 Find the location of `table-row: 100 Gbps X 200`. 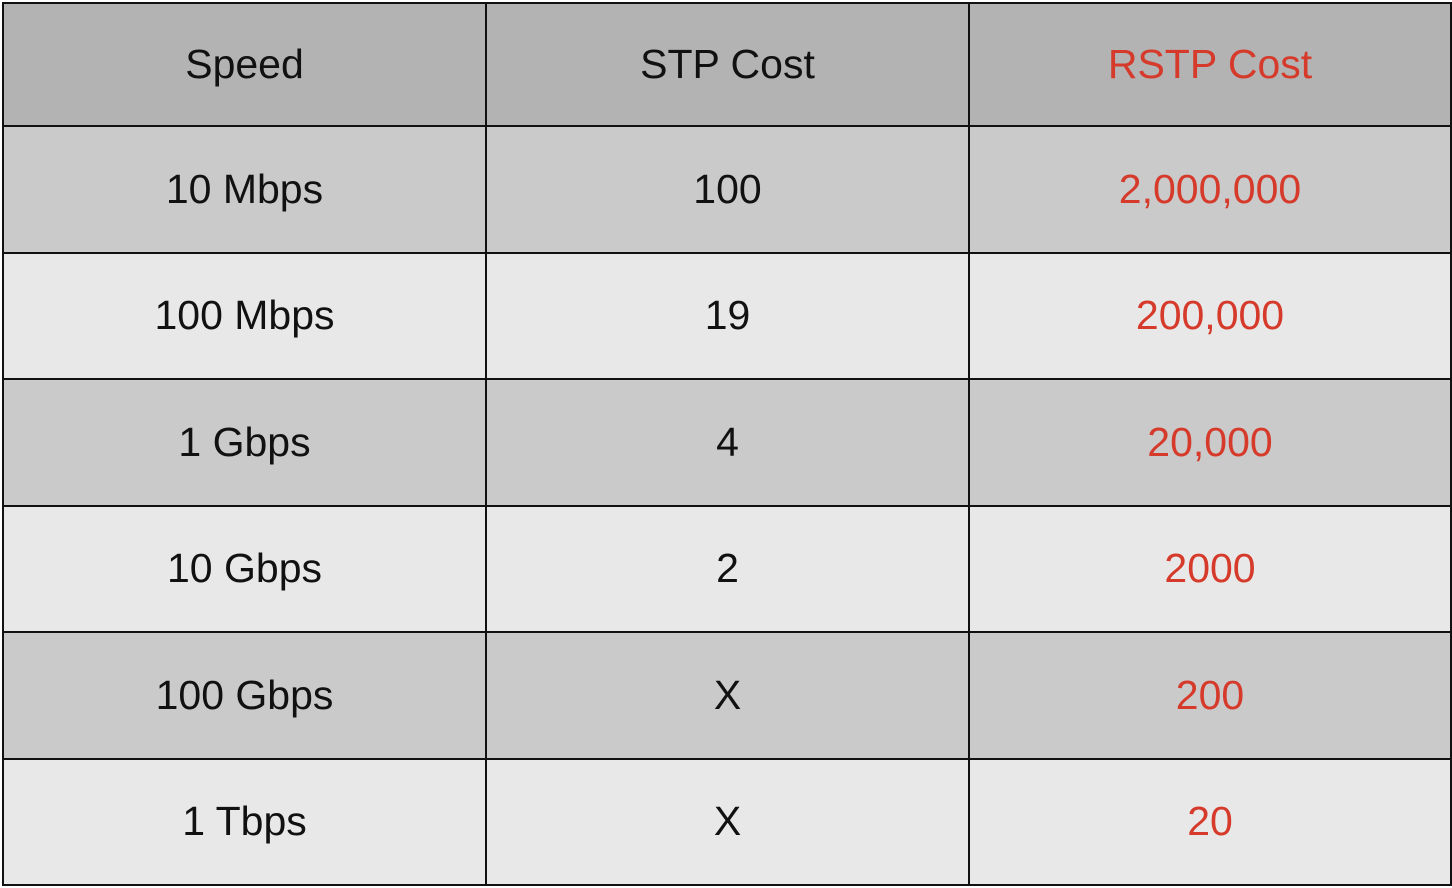

table-row: 100 Gbps X 200 is located at coordinates (727, 695).